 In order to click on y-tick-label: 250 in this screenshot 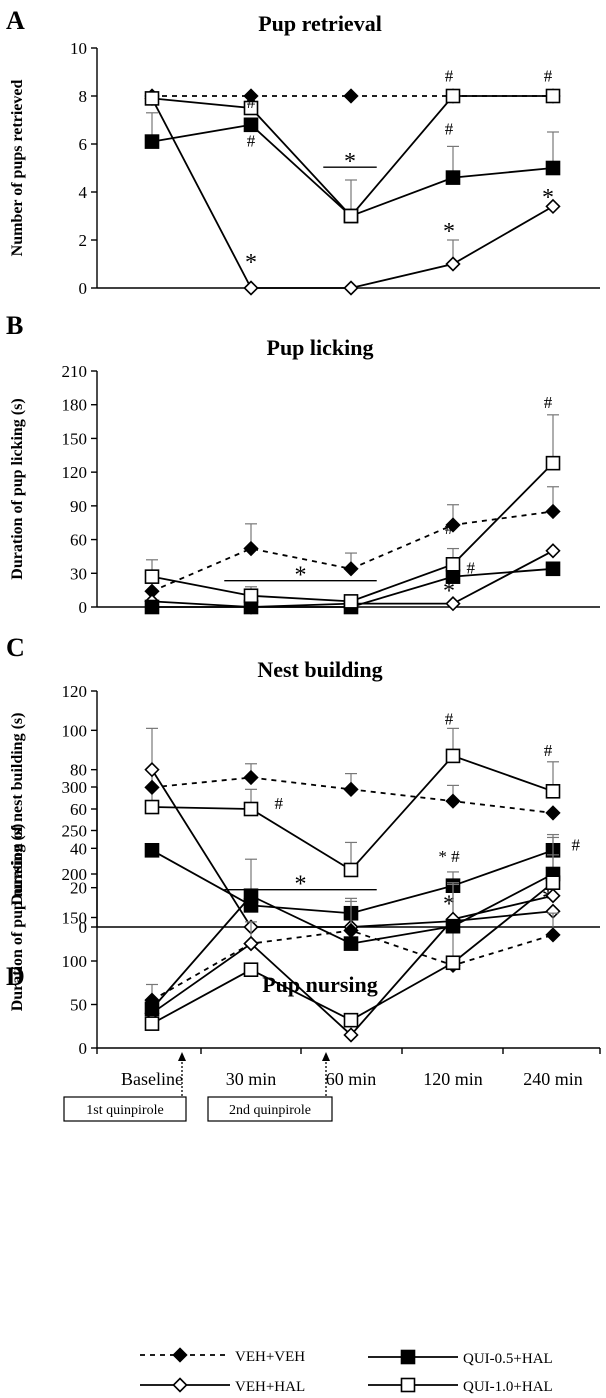, I will do `click(75, 831)`.